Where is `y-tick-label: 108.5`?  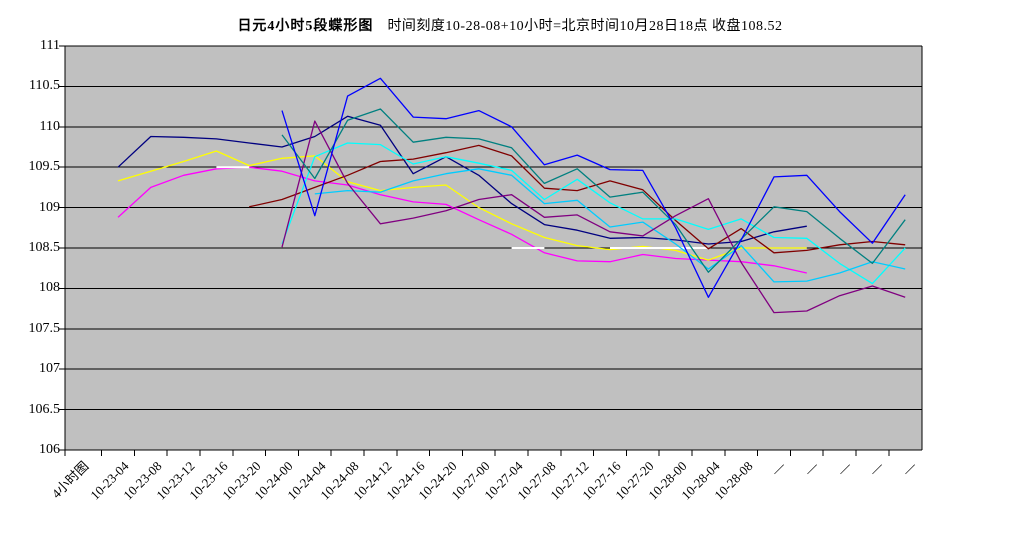
y-tick-label: 108.5 is located at coordinates (44, 247).